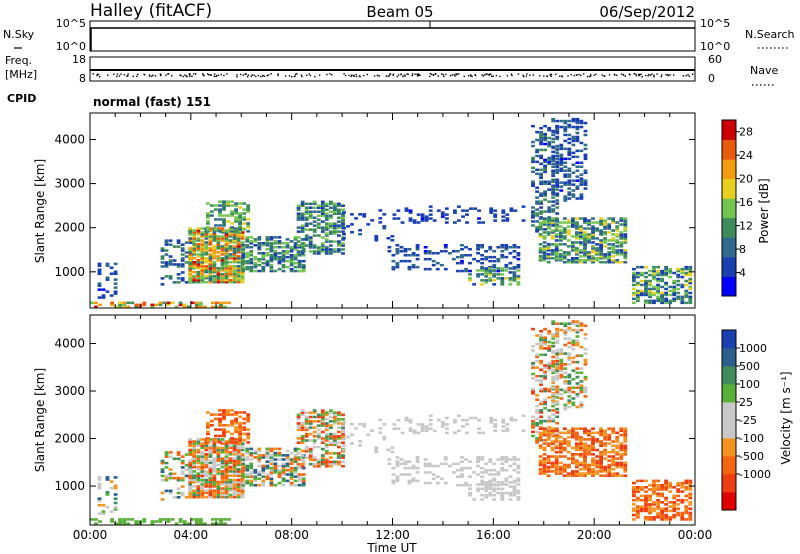 Image resolution: width=800 pixels, height=554 pixels. I want to click on station-title: Halley (fitACF), so click(151, 11).